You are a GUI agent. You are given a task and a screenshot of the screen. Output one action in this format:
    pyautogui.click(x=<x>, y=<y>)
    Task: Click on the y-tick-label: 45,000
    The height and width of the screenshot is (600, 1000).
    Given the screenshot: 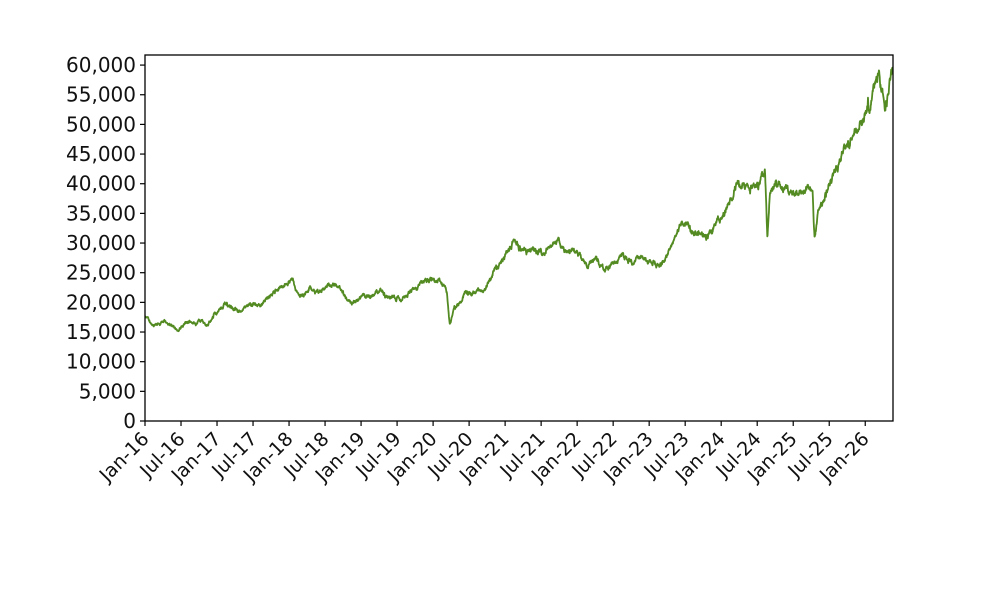 What is the action you would take?
    pyautogui.click(x=101, y=154)
    